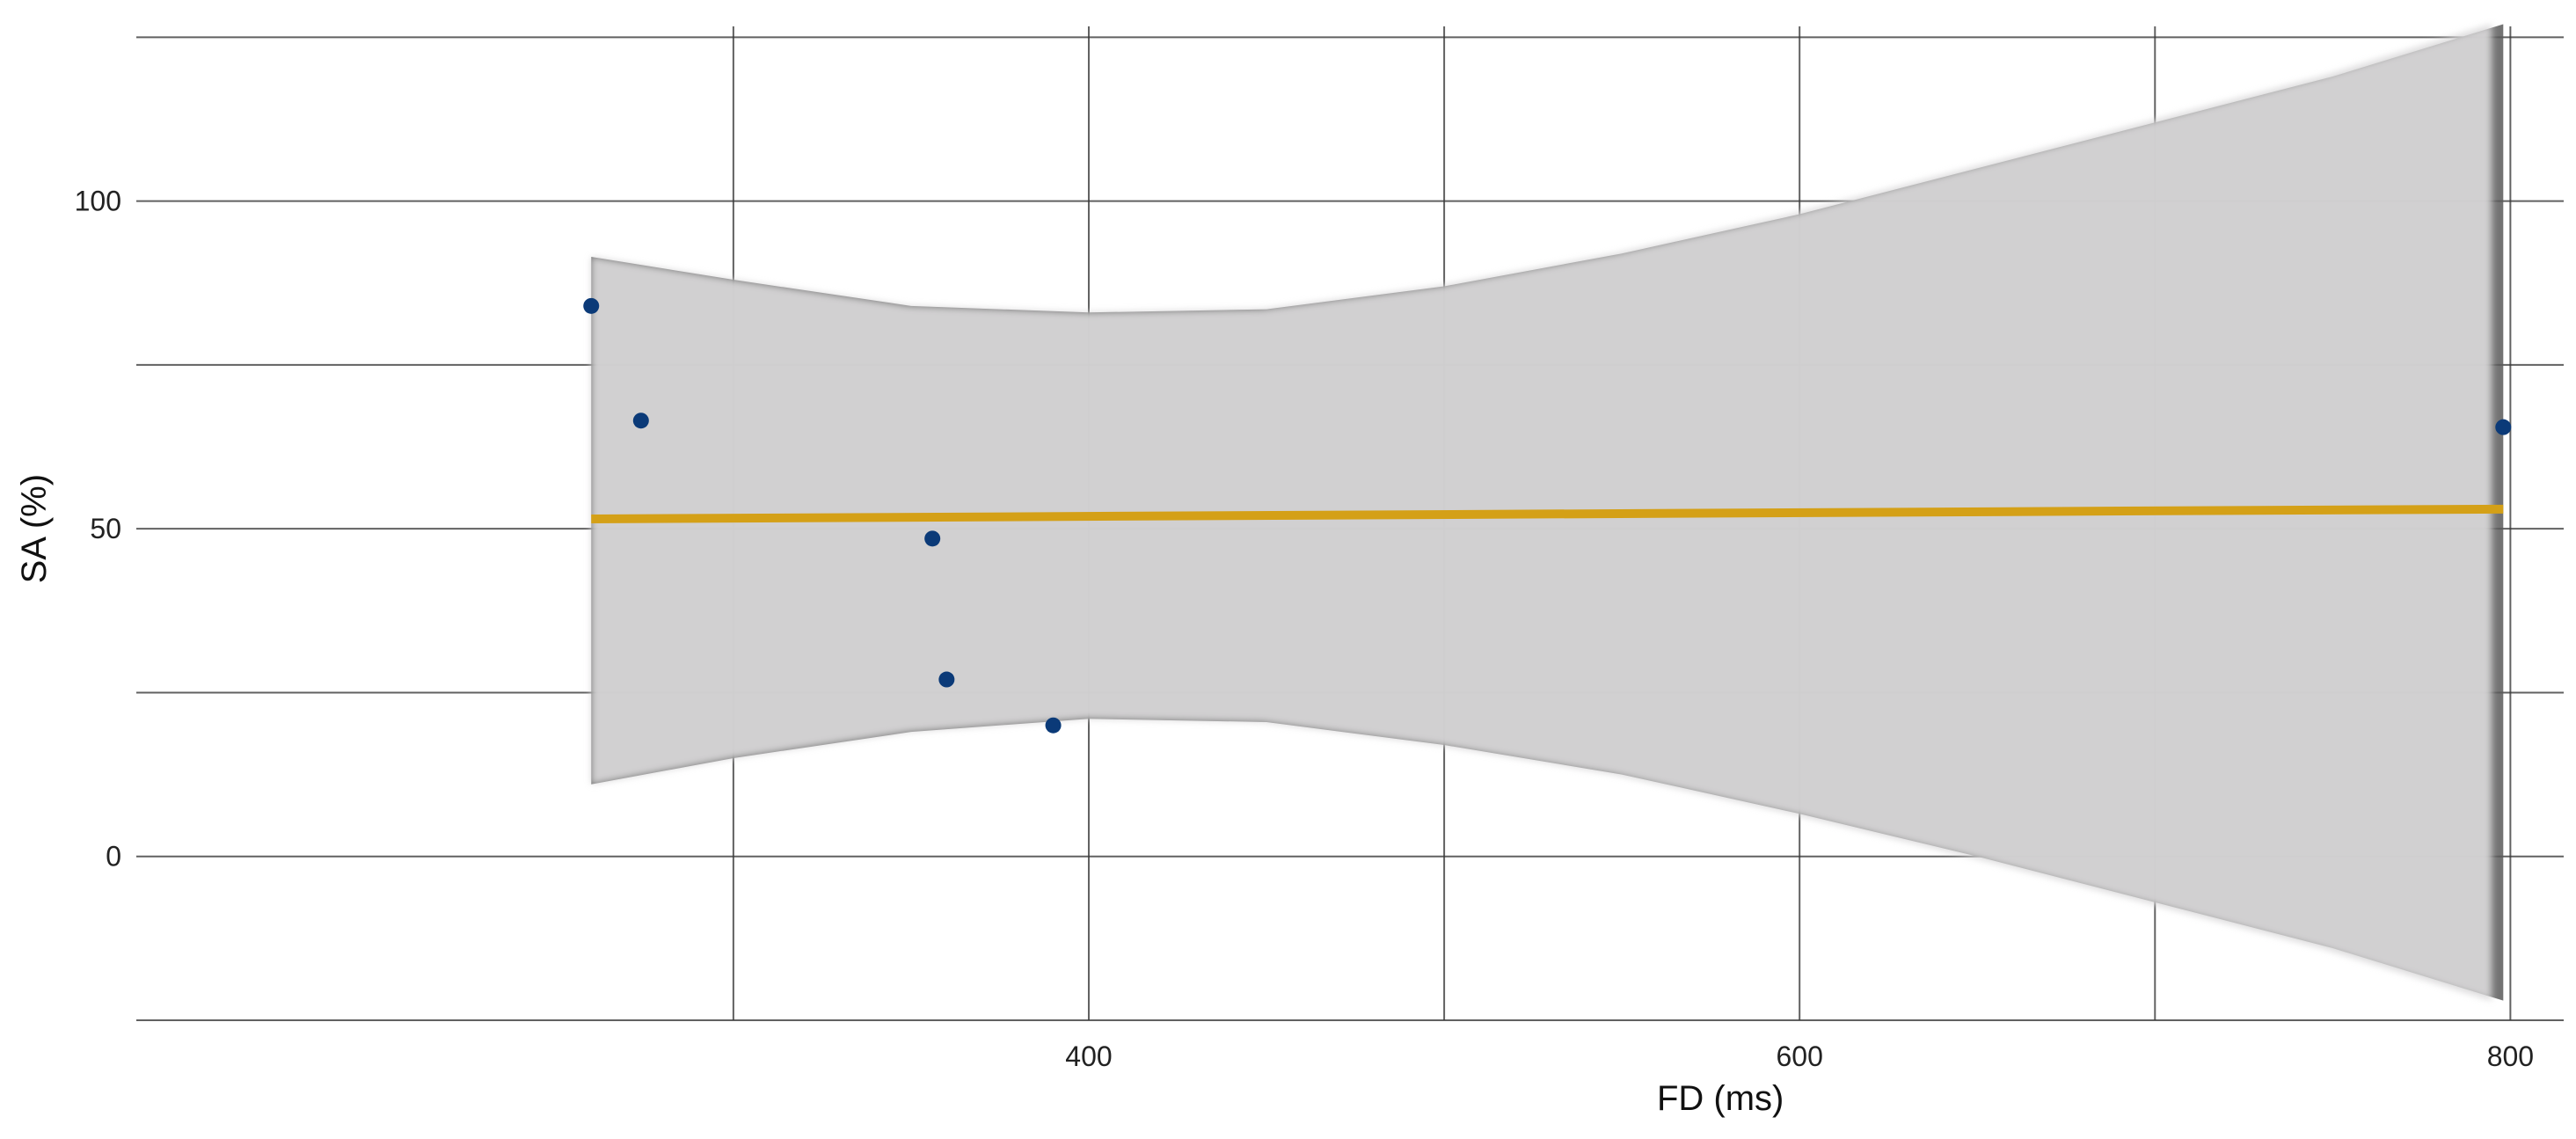 This screenshot has width=2576, height=1139. What do you see at coordinates (105, 528) in the screenshot?
I see `y-tick-label: 50` at bounding box center [105, 528].